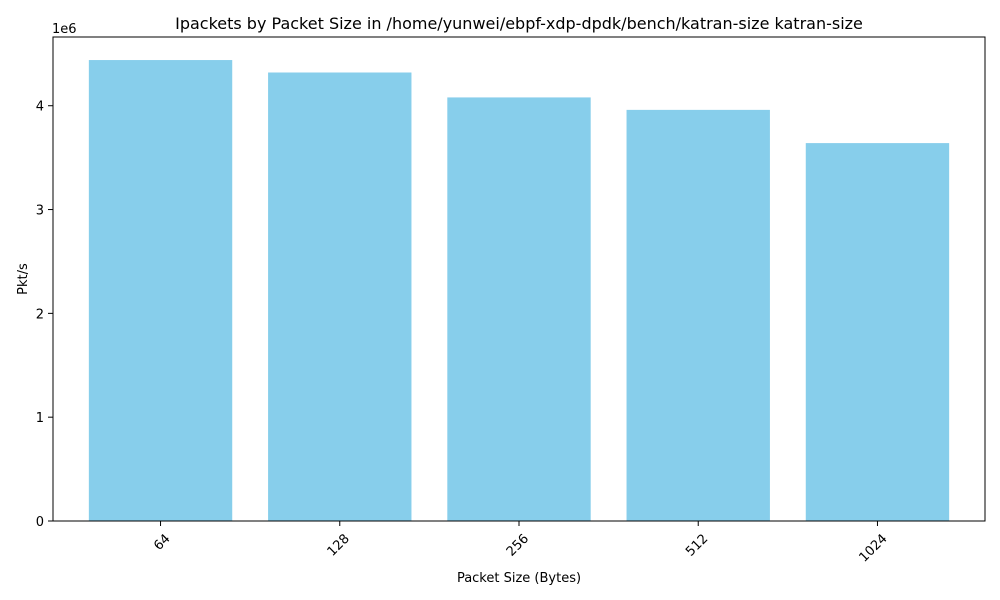 This screenshot has height=600, width=1000. Describe the element at coordinates (519, 578) in the screenshot. I see `x-axis-label: Packet Size (Bytes)` at that location.